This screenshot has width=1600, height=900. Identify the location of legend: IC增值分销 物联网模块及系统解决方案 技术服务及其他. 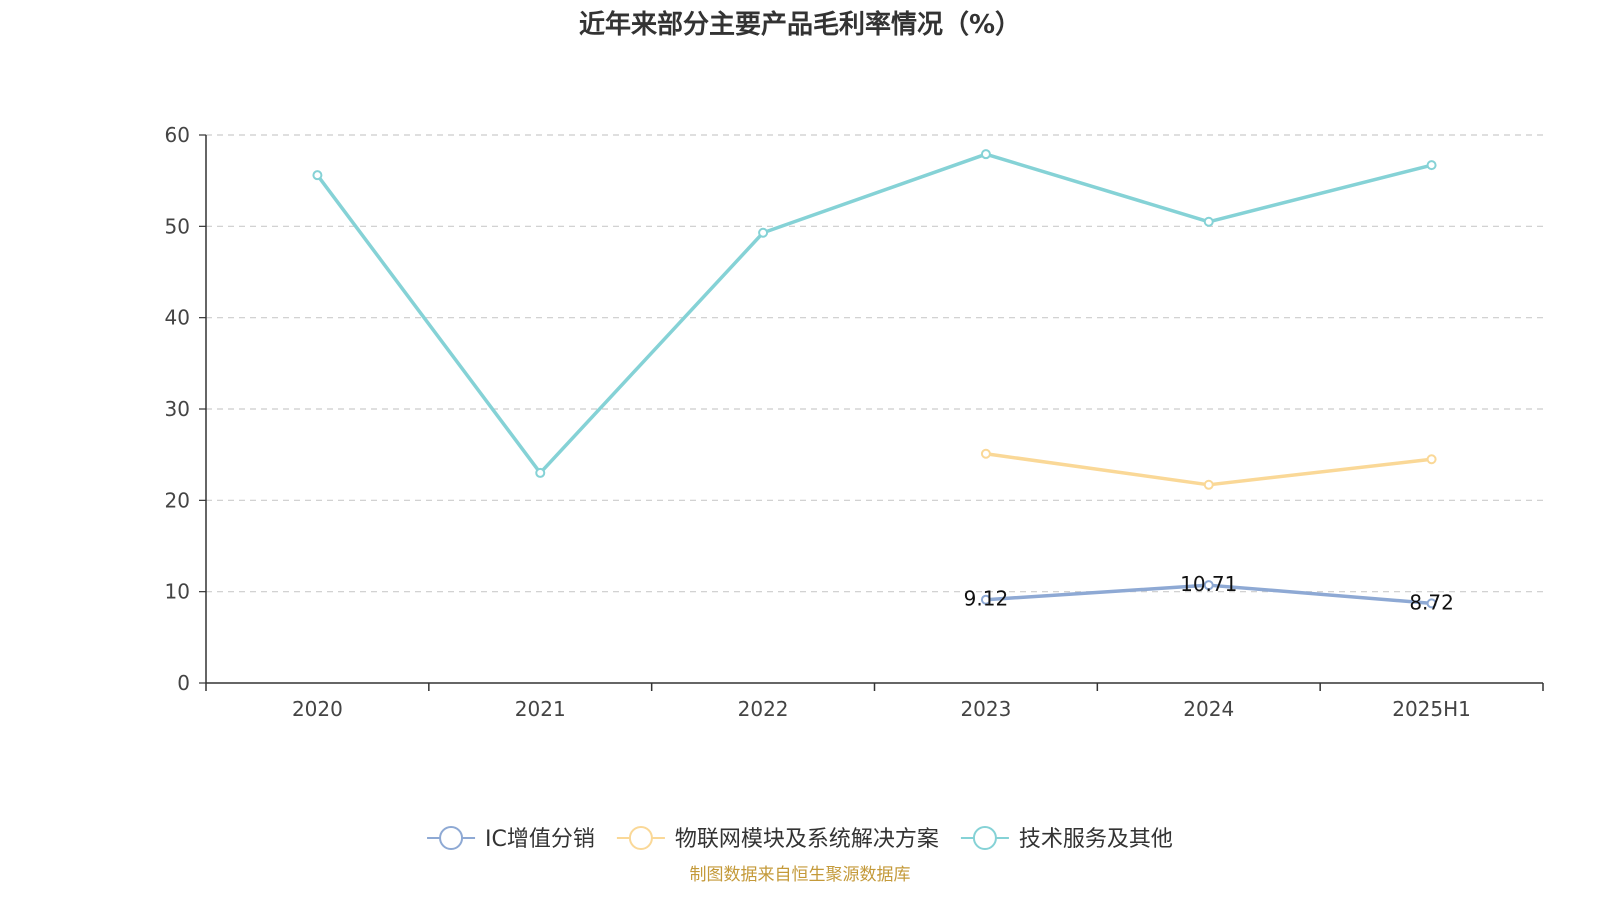
(800, 839).